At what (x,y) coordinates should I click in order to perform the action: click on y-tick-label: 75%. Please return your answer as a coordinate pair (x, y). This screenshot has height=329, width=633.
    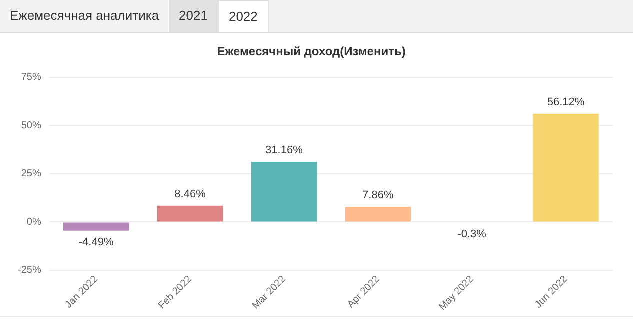
    Looking at the image, I should click on (31, 78).